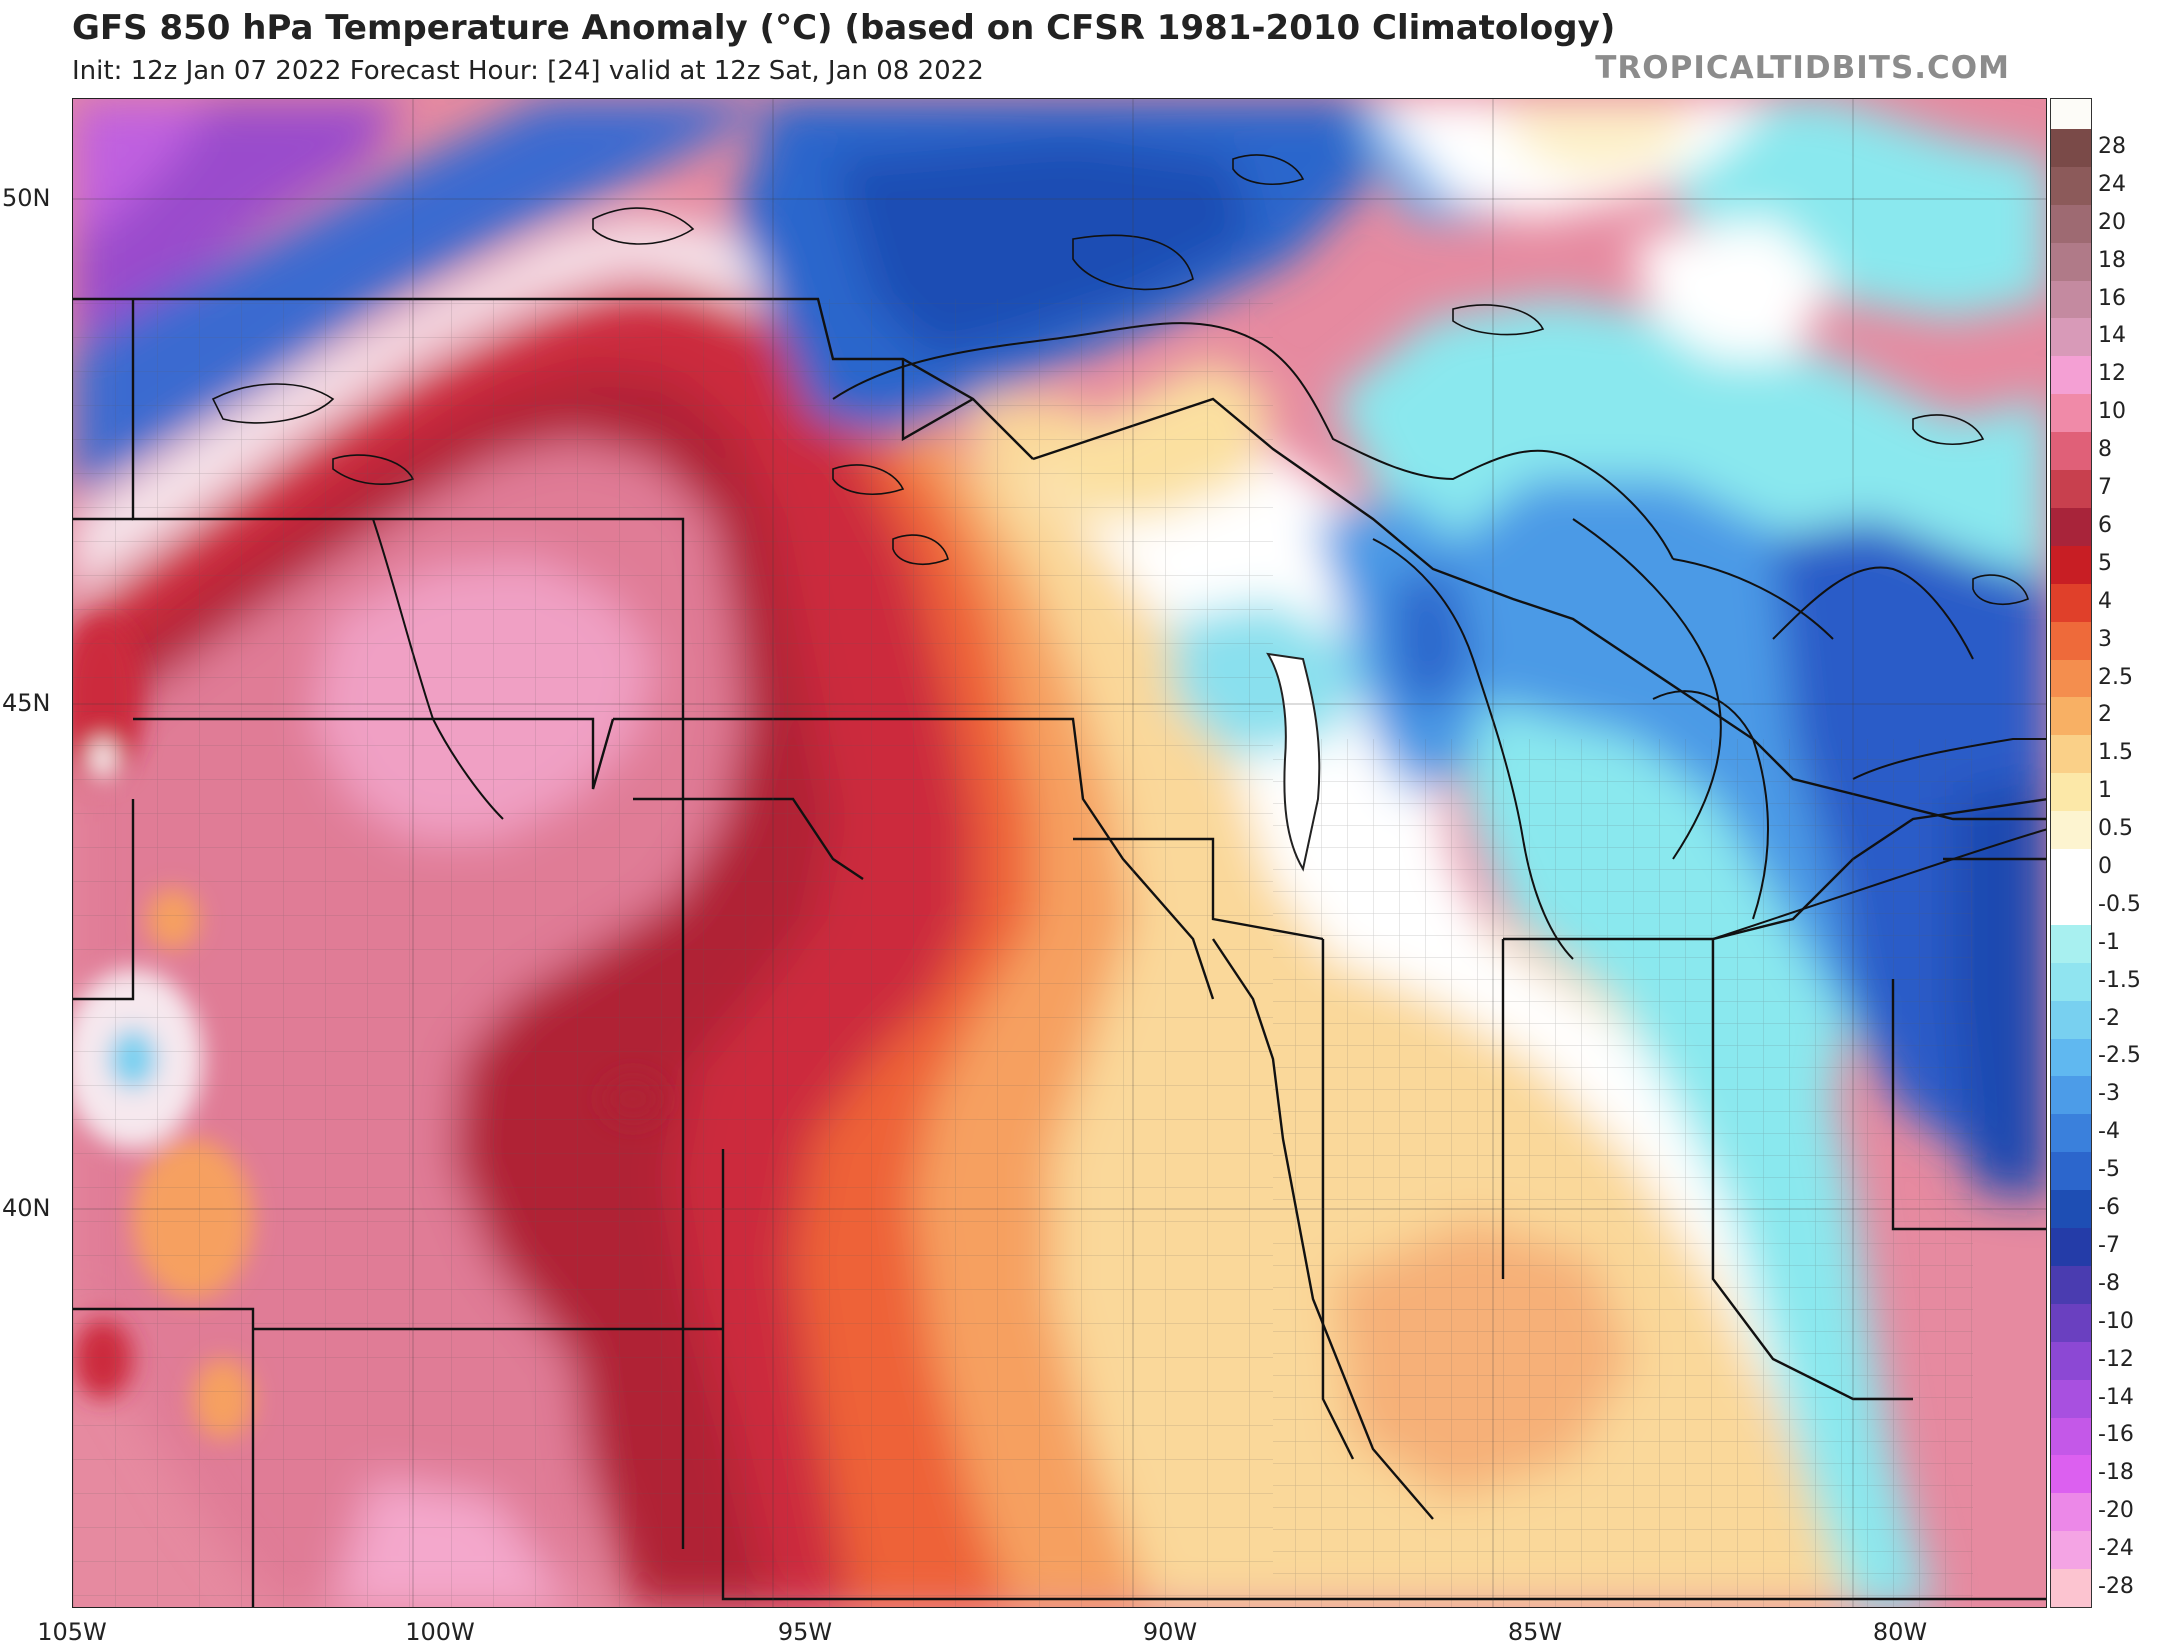 The image size is (2160, 1652). Describe the element at coordinates (2116, 1321) in the screenshot. I see `colorbar-label: -10` at that location.